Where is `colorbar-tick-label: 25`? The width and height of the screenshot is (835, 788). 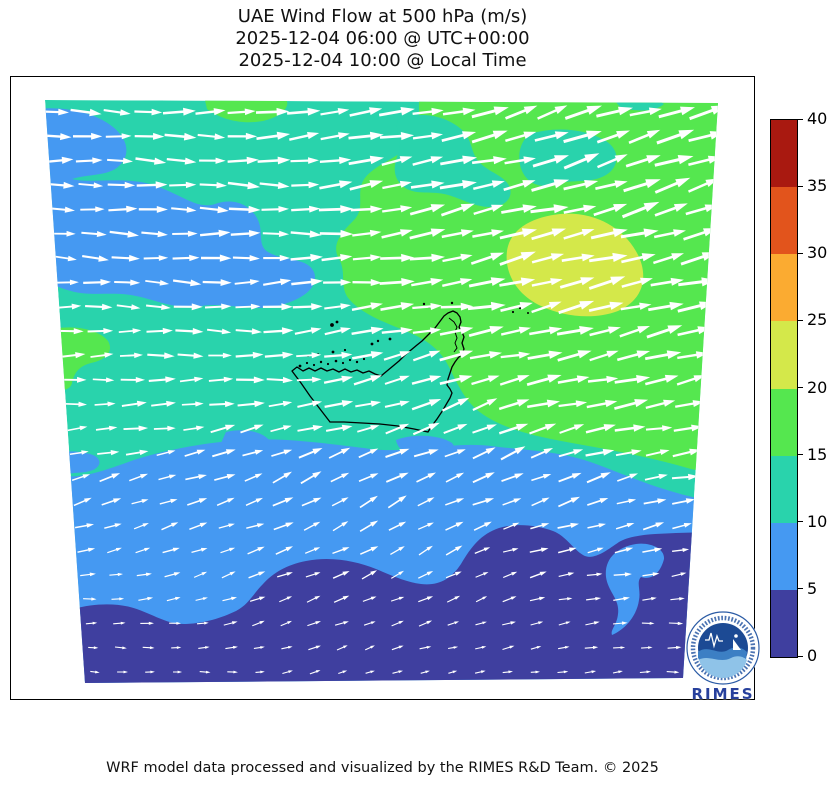
colorbar-tick-label: 25 is located at coordinates (817, 320).